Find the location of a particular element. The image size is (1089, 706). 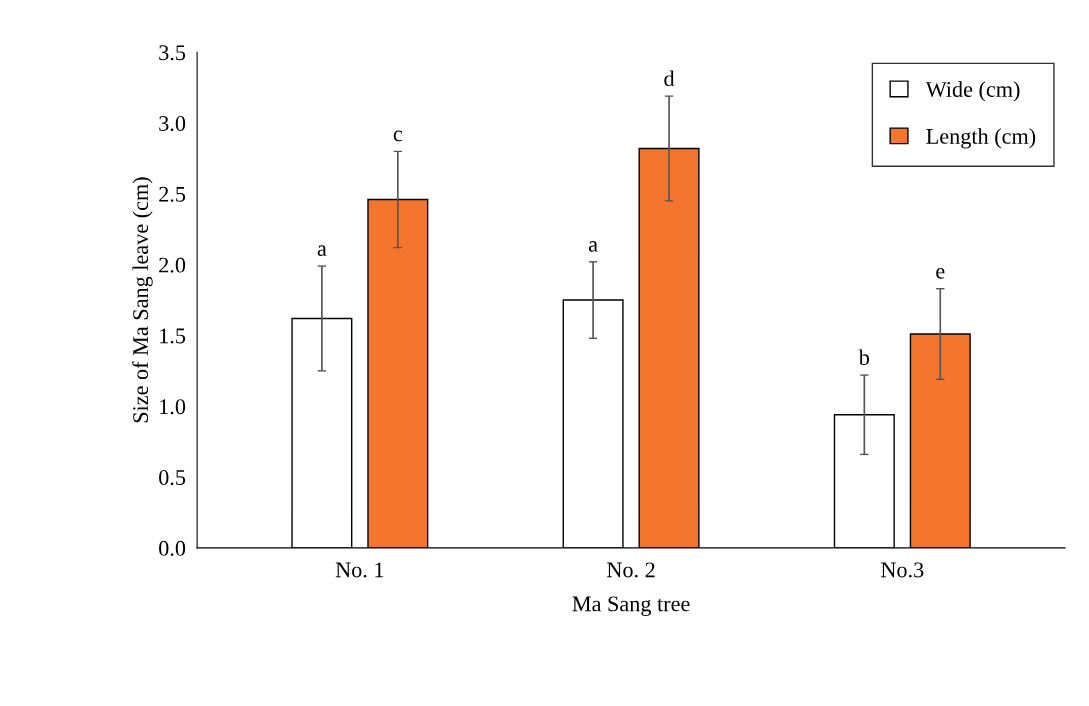

x-tick-label: No.3 is located at coordinates (902, 570).